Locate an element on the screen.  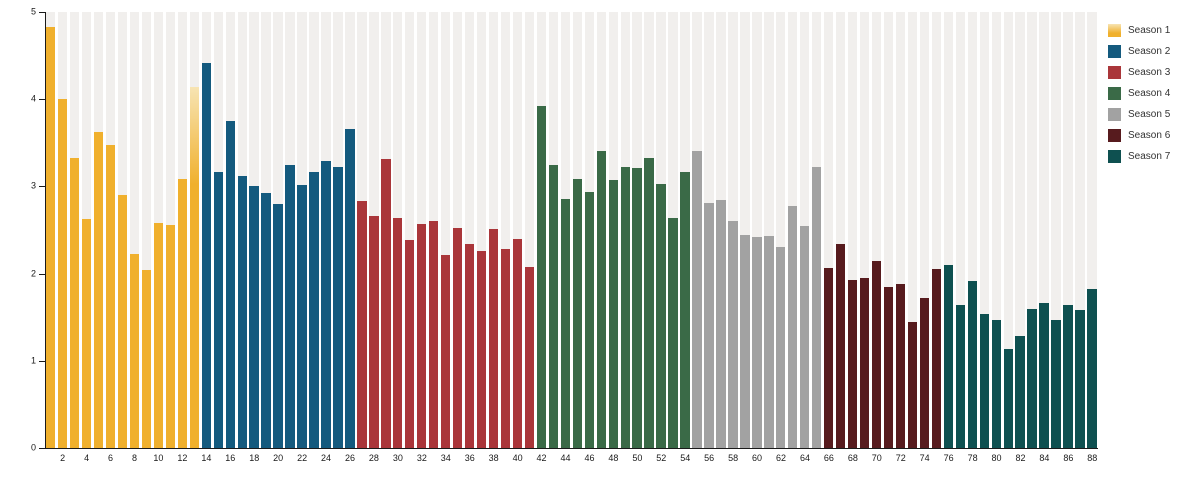
legend-item-season-3: Season 3 is located at coordinates (1139, 72).